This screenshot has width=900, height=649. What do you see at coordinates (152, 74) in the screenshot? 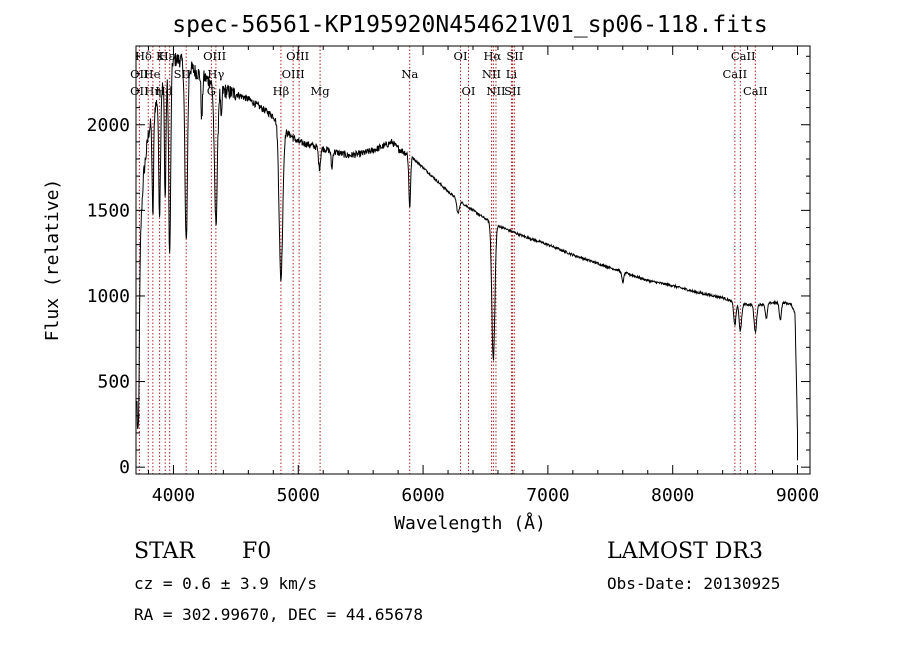
I see `line-label-10: He` at bounding box center [152, 74].